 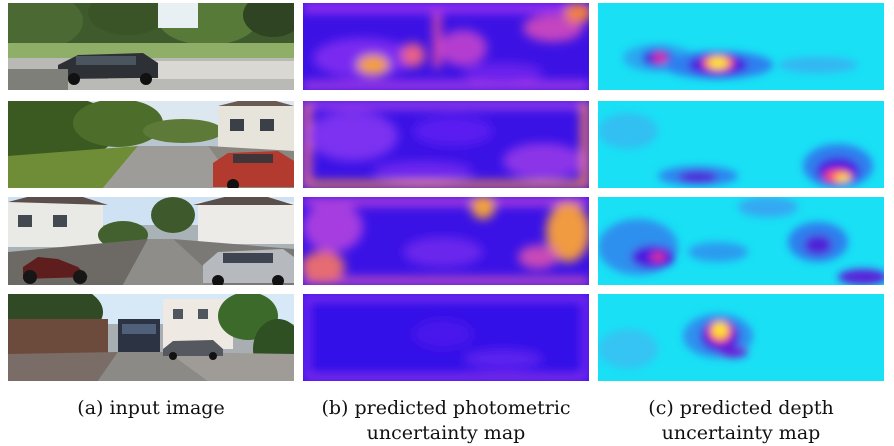 I want to click on photometric-uncertainty-map-row2, so click(x=446, y=144).